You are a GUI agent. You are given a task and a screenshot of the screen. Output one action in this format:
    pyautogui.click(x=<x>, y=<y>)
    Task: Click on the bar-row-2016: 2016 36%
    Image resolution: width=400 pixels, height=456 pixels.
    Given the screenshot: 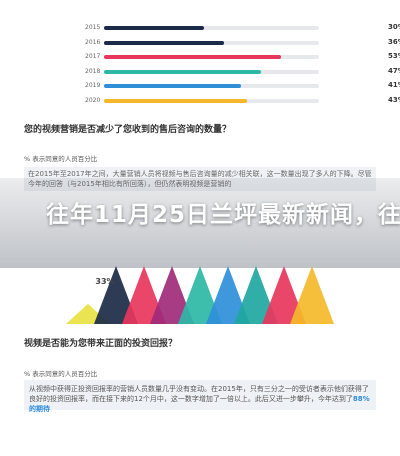 What is the action you would take?
    pyautogui.click(x=242, y=44)
    